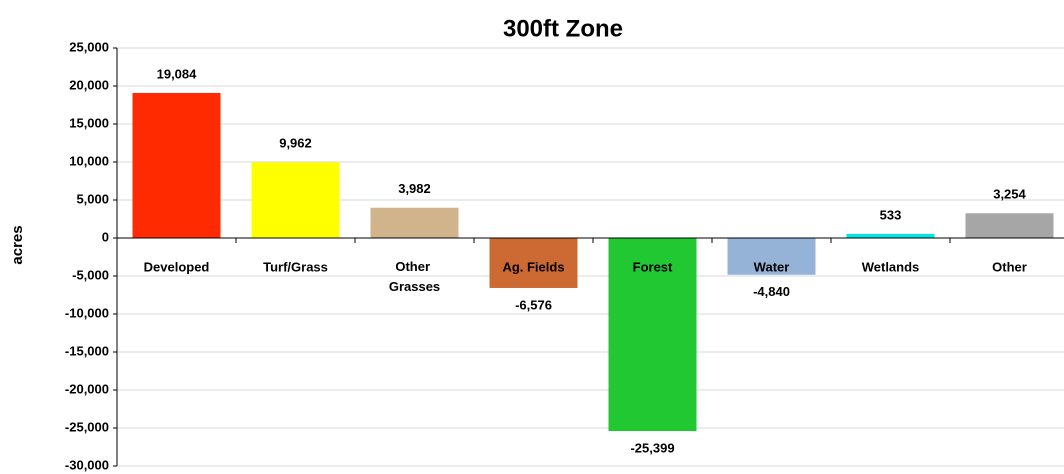 Image resolution: width=1064 pixels, height=474 pixels. What do you see at coordinates (295, 266) in the screenshot?
I see `x-tick-label: Turf/Grass` at bounding box center [295, 266].